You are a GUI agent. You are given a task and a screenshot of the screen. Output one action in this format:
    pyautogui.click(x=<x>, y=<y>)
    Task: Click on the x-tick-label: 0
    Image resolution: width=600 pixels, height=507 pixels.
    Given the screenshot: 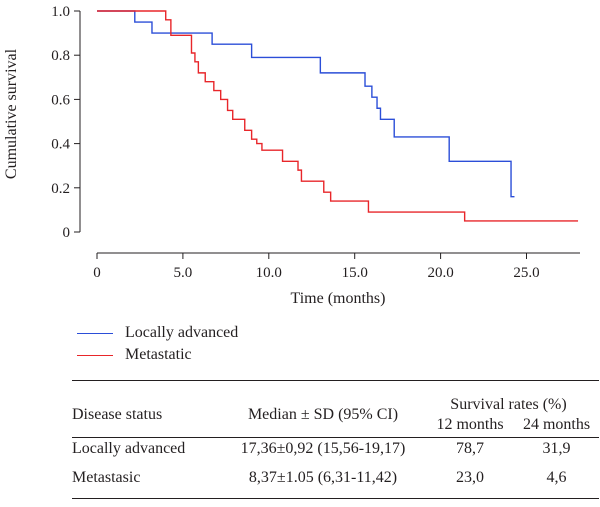 What is the action you would take?
    pyautogui.click(x=97, y=273)
    